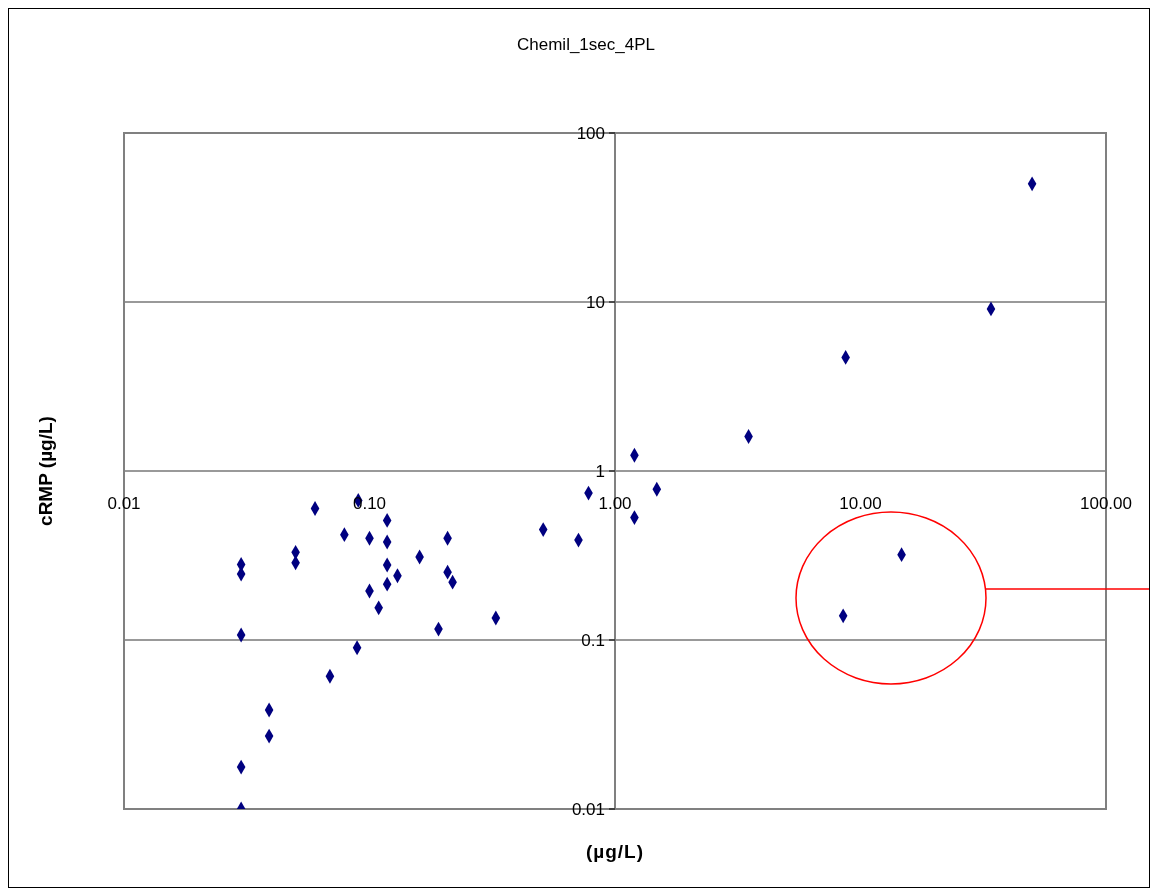 This screenshot has width=1158, height=896. I want to click on y-tick-label: 100, so click(590, 133).